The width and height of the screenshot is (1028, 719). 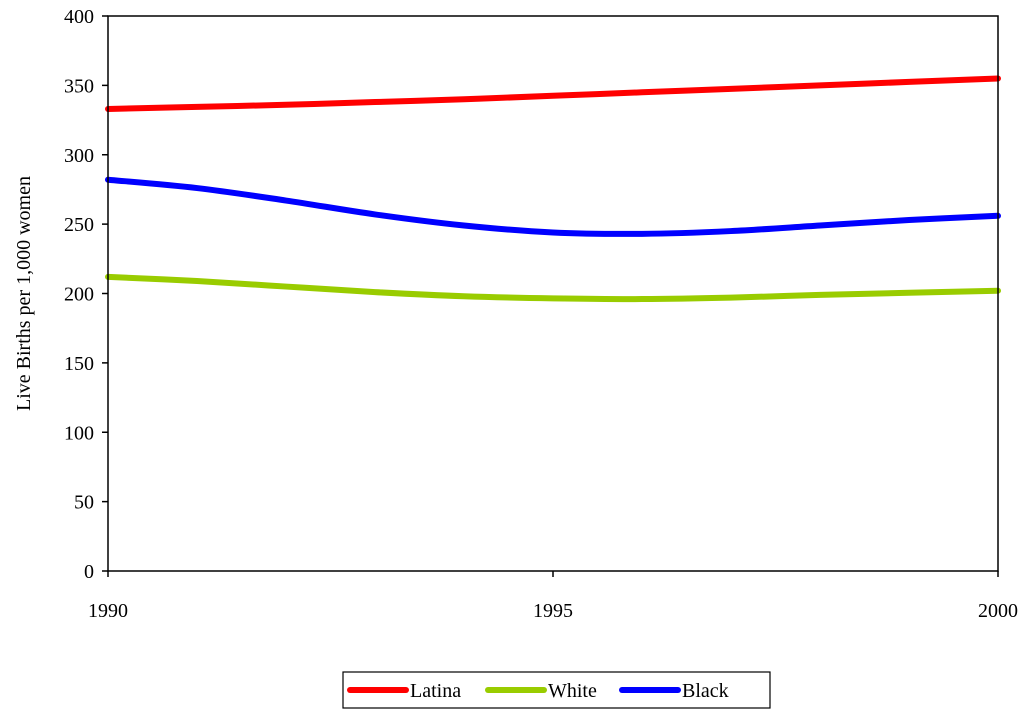 I want to click on legend-label-black: Black, so click(x=705, y=691).